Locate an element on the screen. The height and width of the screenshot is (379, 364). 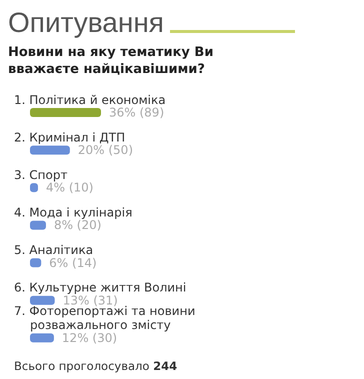
data-label: 6% (14) is located at coordinates (73, 263).